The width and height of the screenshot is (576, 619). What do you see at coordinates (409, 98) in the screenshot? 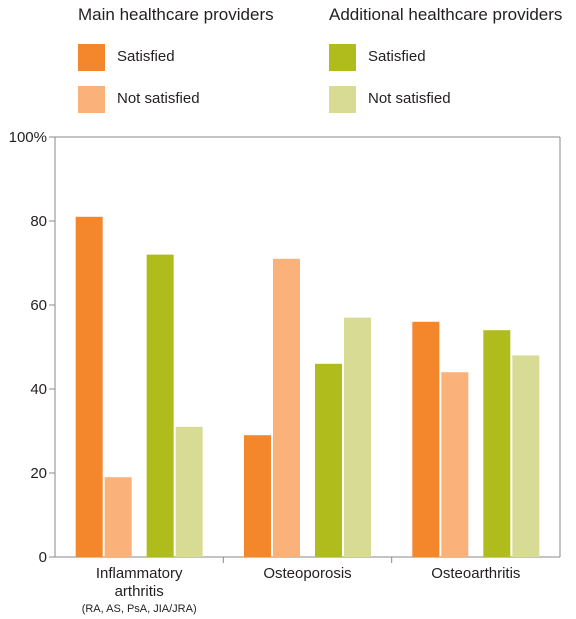
I see `legend-label-additional-not-satisfied: Not satisfied` at bounding box center [409, 98].